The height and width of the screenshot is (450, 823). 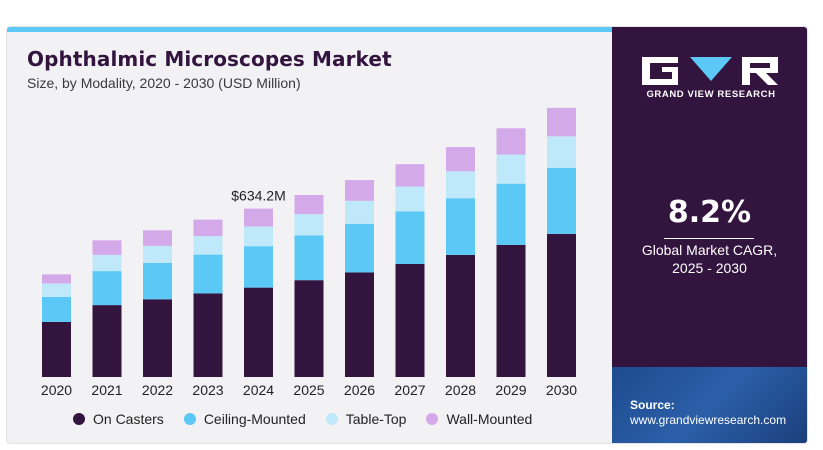 What do you see at coordinates (331, 419) in the screenshot?
I see `legend-swatch-table-top` at bounding box center [331, 419].